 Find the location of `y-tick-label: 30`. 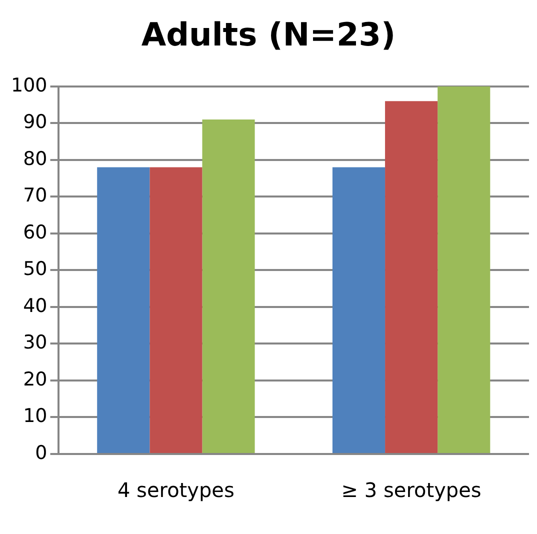

y-tick-label: 30 is located at coordinates (35, 343).